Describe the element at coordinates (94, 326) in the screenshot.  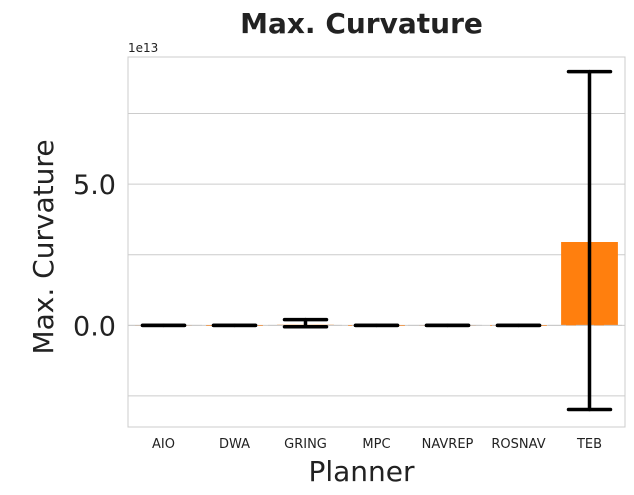
I see `y-tick-label: 0.0` at that location.